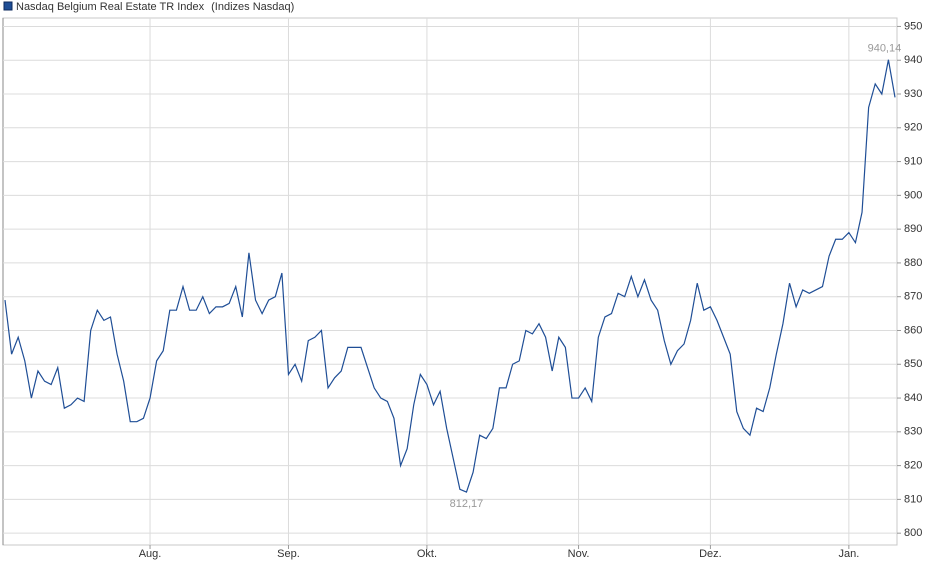 The image size is (940, 579). I want to click on y-tick-label: 940, so click(913, 60).